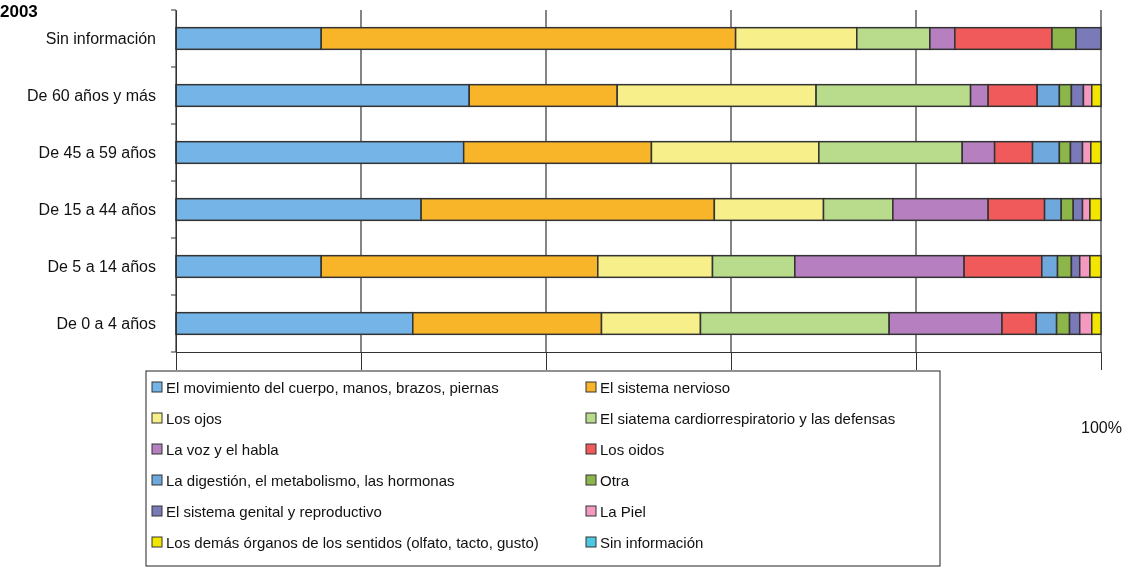 This screenshot has height=569, width=1127. I want to click on y-tick-label: De 15 a 44 años, so click(97, 209).